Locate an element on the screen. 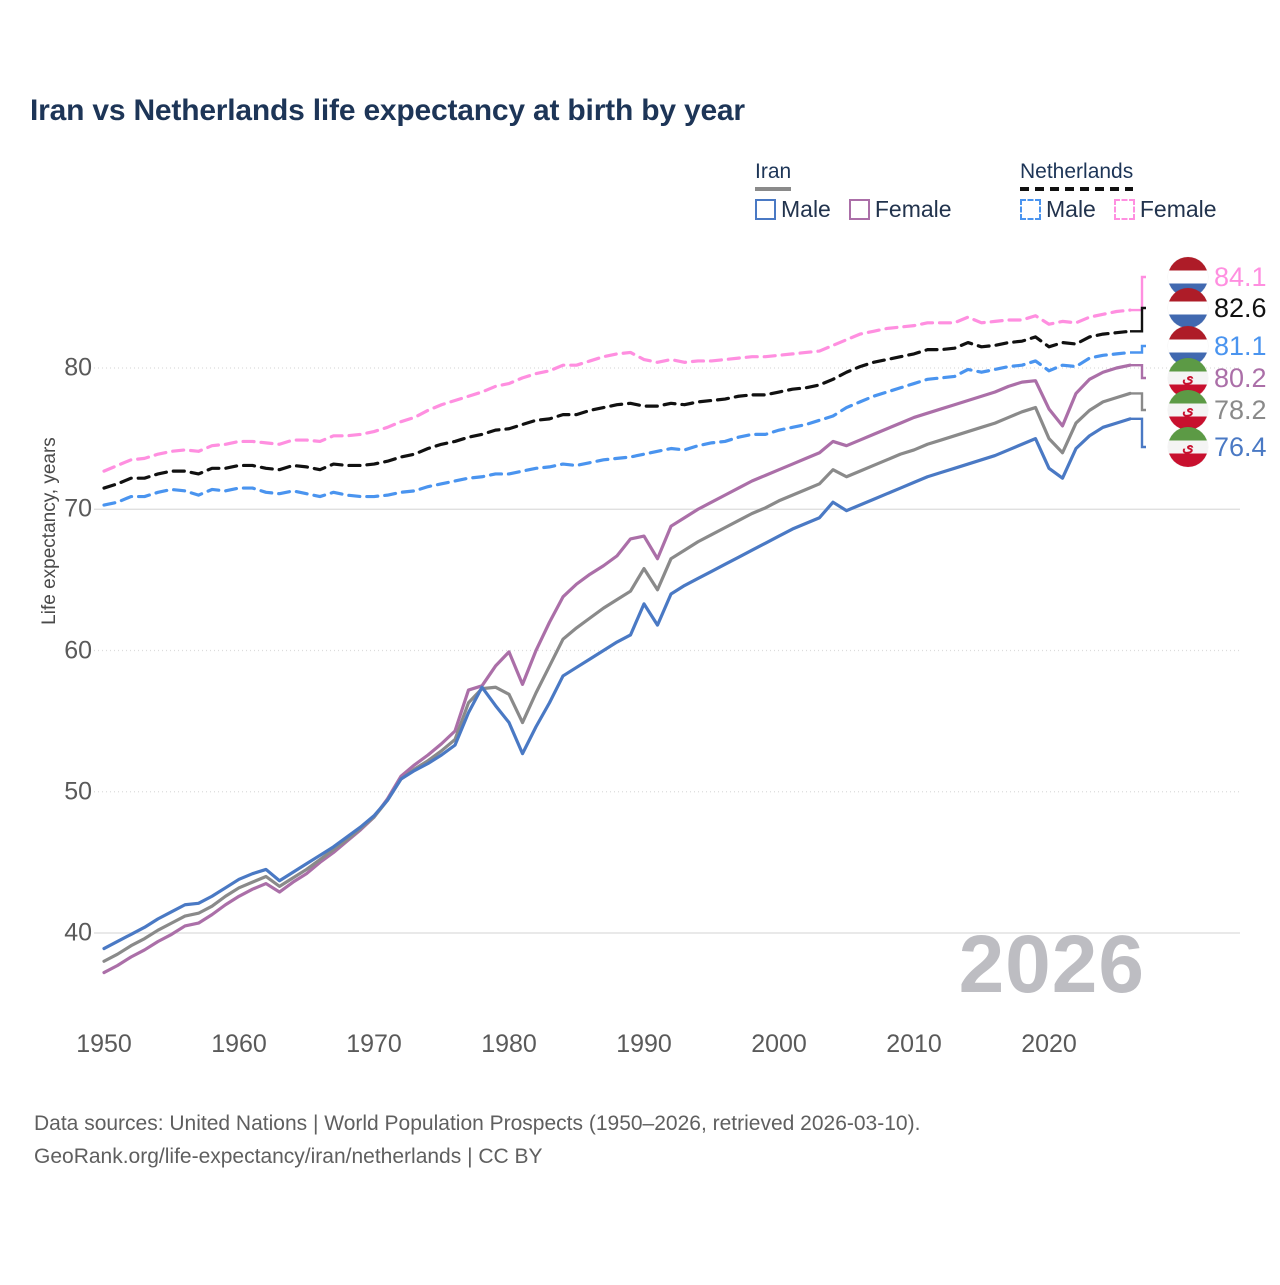 The height and width of the screenshot is (1285, 1280). legend-group-title: Iran is located at coordinates (773, 171).